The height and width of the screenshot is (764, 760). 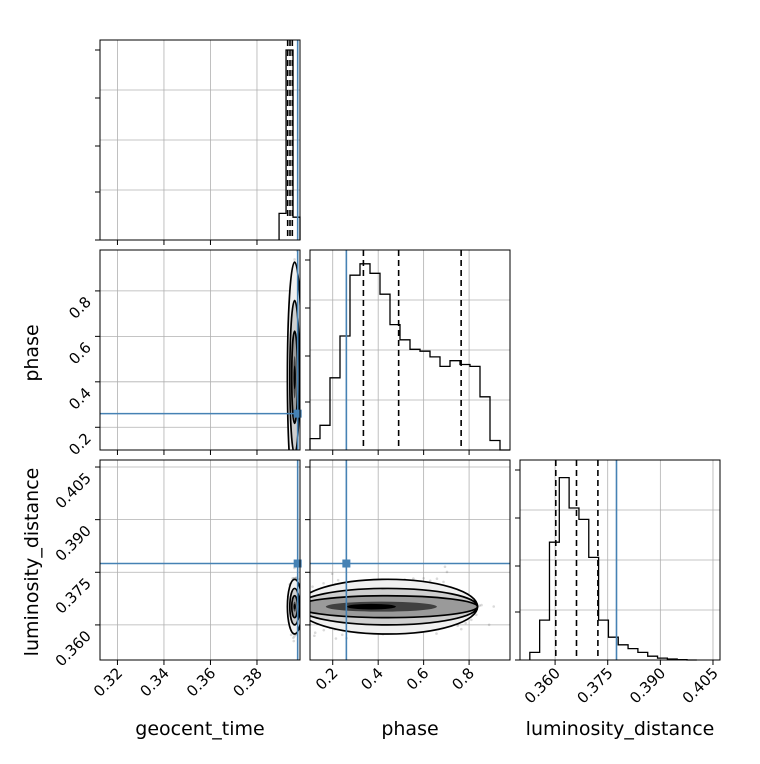 I want to click on xtick-label-phase-0: 0.2, so click(x=327, y=679).